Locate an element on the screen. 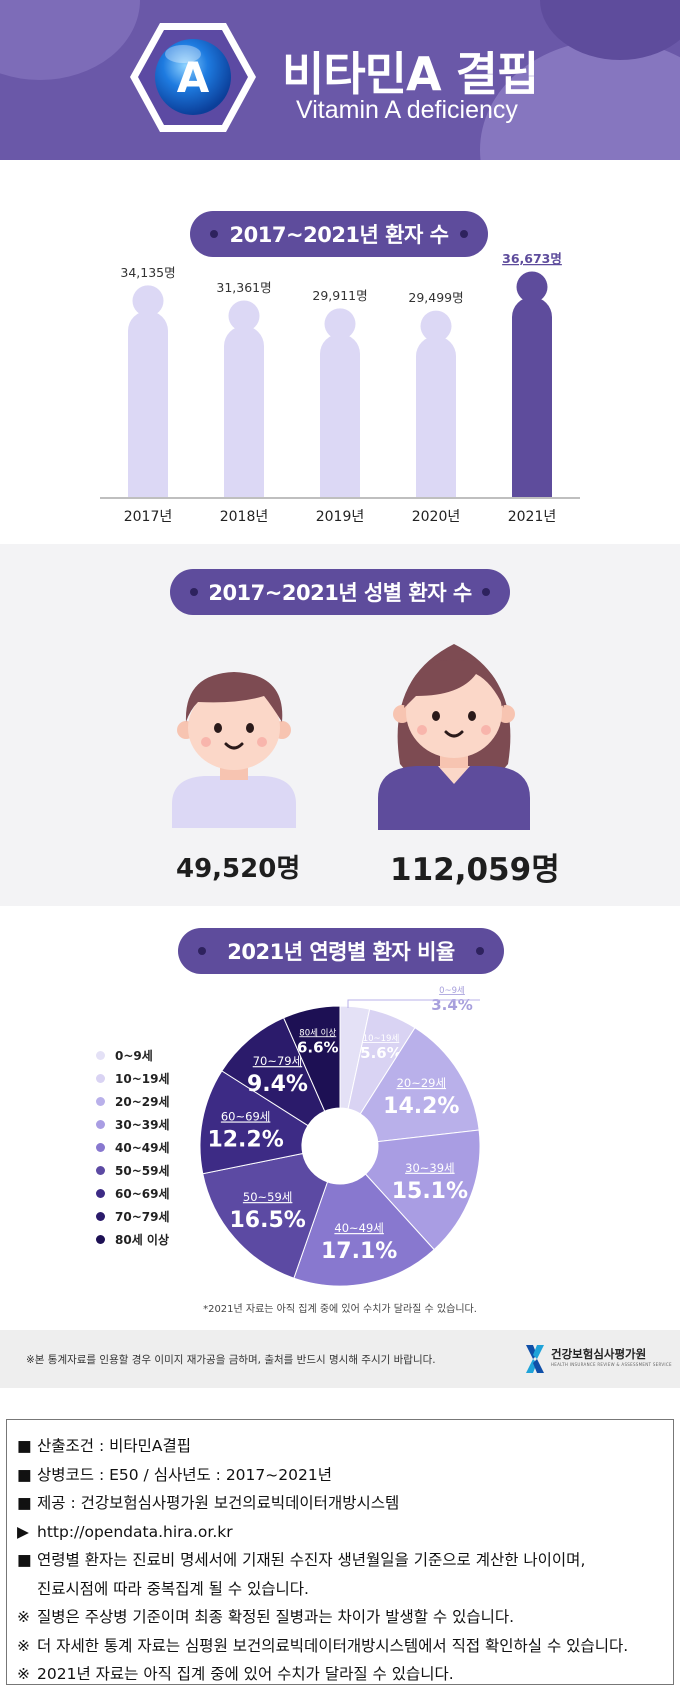 The height and width of the screenshot is (1691, 680). legend-item: 70~79세 is located at coordinates (133, 1216).